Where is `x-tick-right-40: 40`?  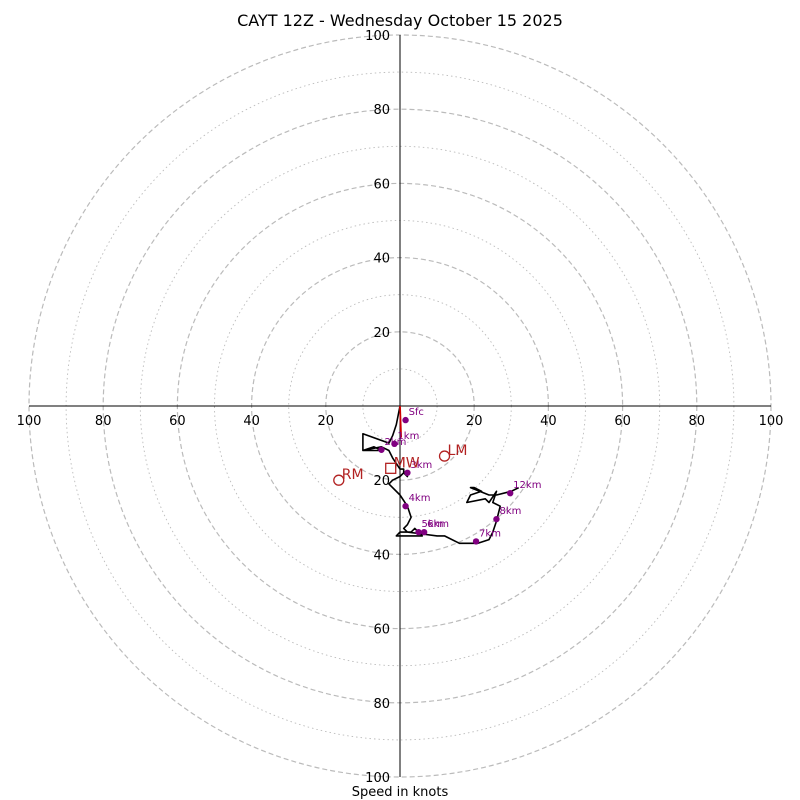
x-tick-right-40: 40 is located at coordinates (548, 421).